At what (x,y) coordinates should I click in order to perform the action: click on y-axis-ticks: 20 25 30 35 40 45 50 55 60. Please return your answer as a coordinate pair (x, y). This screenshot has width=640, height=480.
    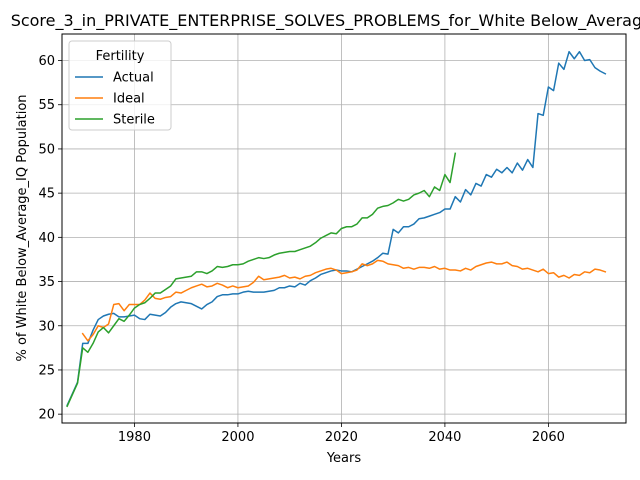
    Looking at the image, I should click on (50, 238).